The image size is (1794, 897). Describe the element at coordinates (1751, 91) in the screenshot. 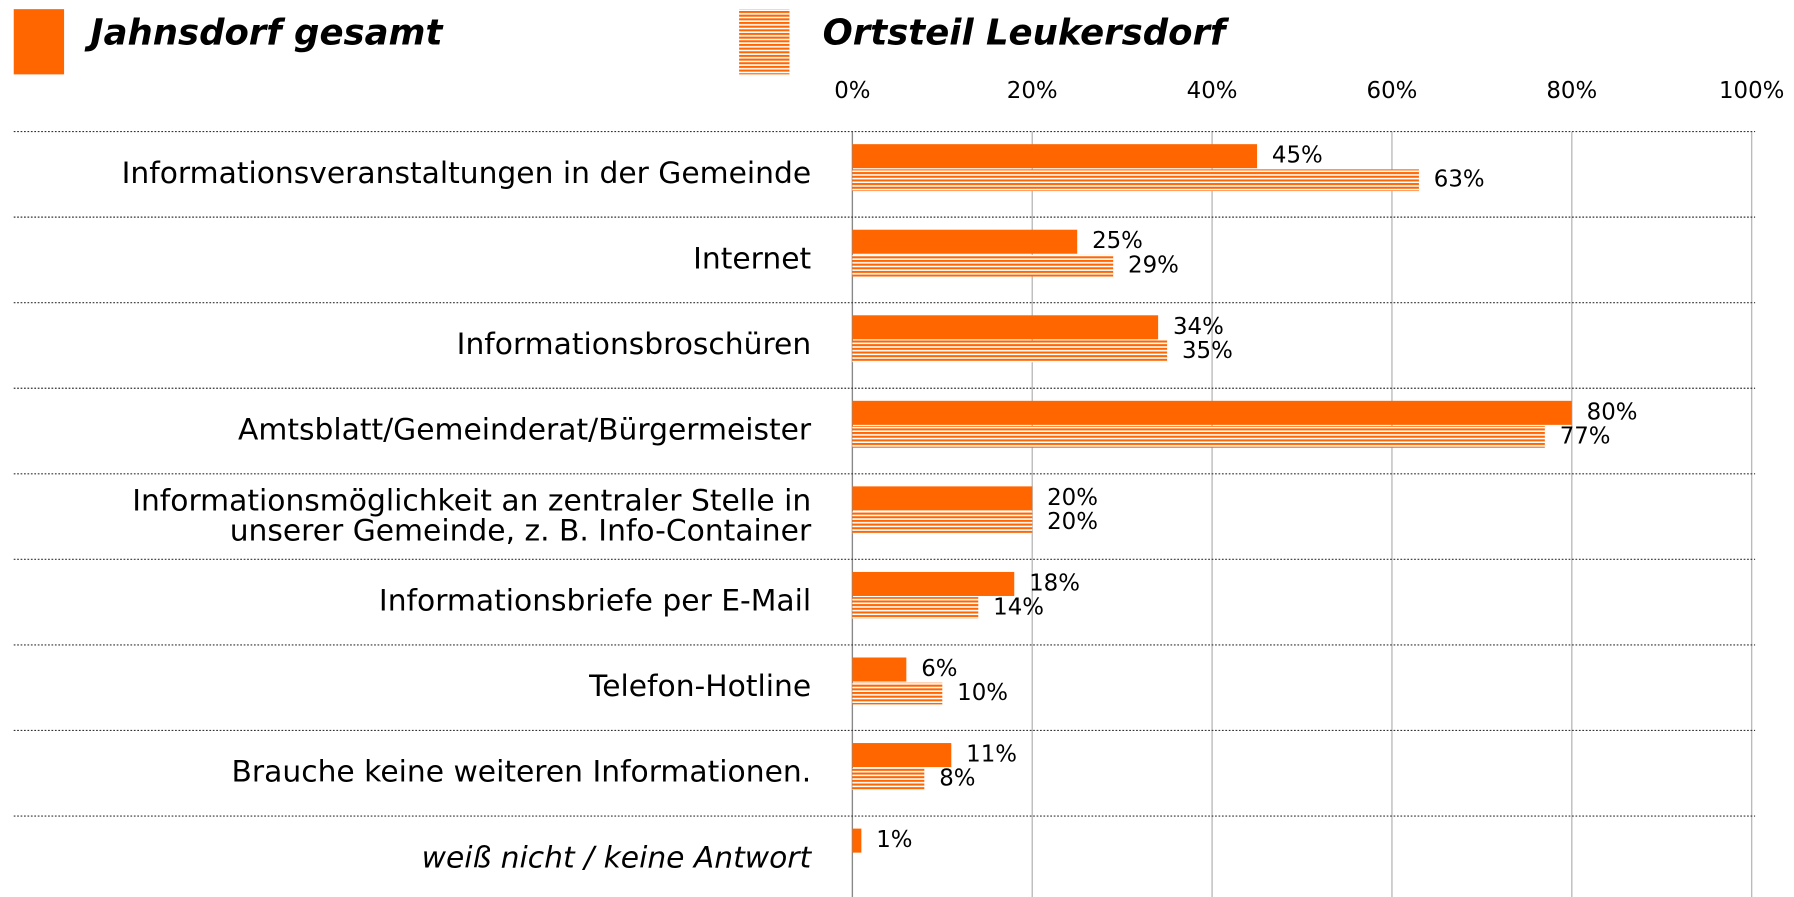

I see `x-tick-label: 100%` at that location.